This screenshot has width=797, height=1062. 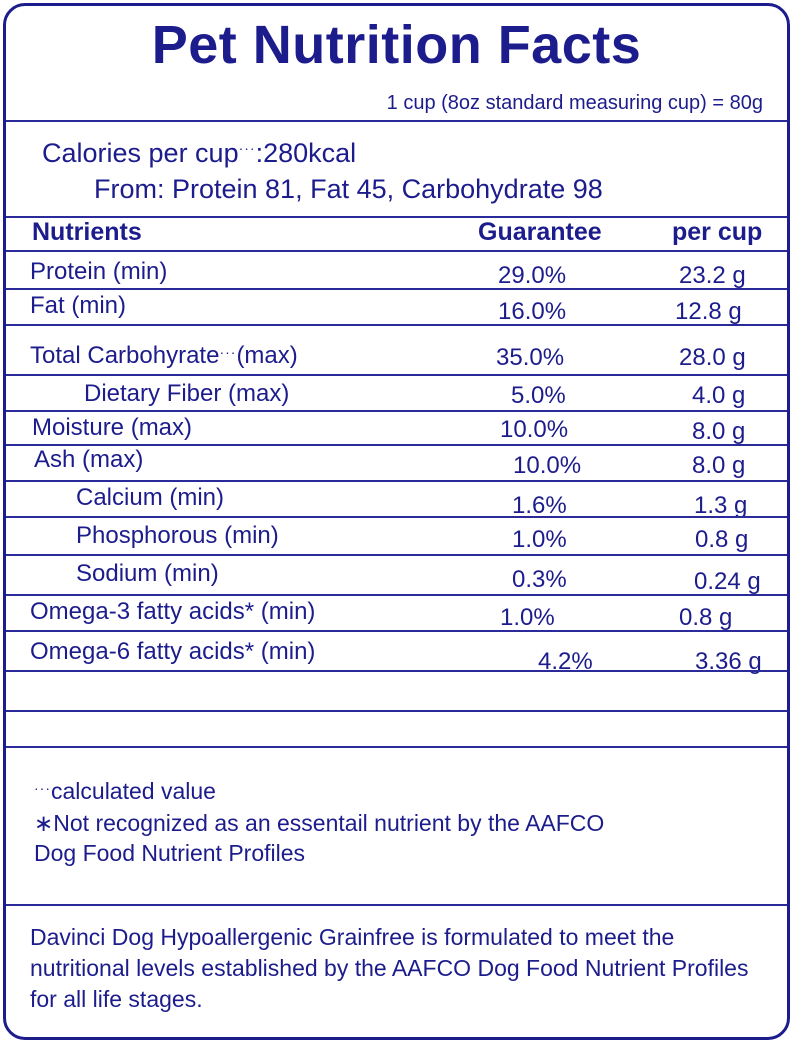 What do you see at coordinates (530, 357) in the screenshot?
I see `nutrient-guarantee: 35.0%` at bounding box center [530, 357].